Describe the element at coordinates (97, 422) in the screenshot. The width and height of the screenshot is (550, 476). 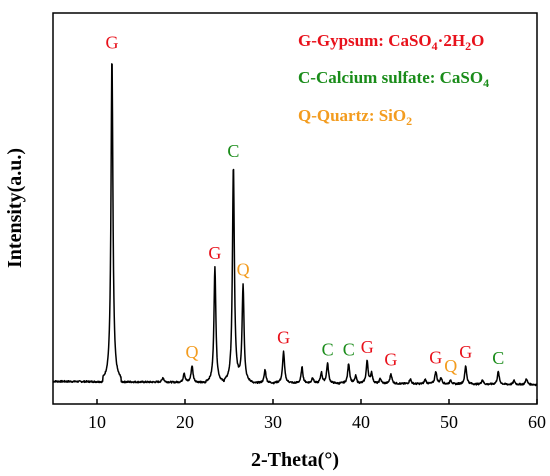
I see `x-tick-label: 10` at that location.